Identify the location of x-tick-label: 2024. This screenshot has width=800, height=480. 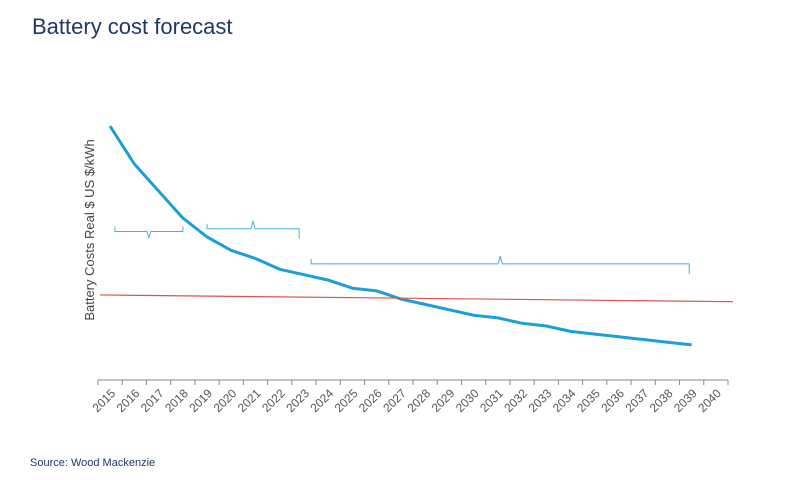
(322, 400).